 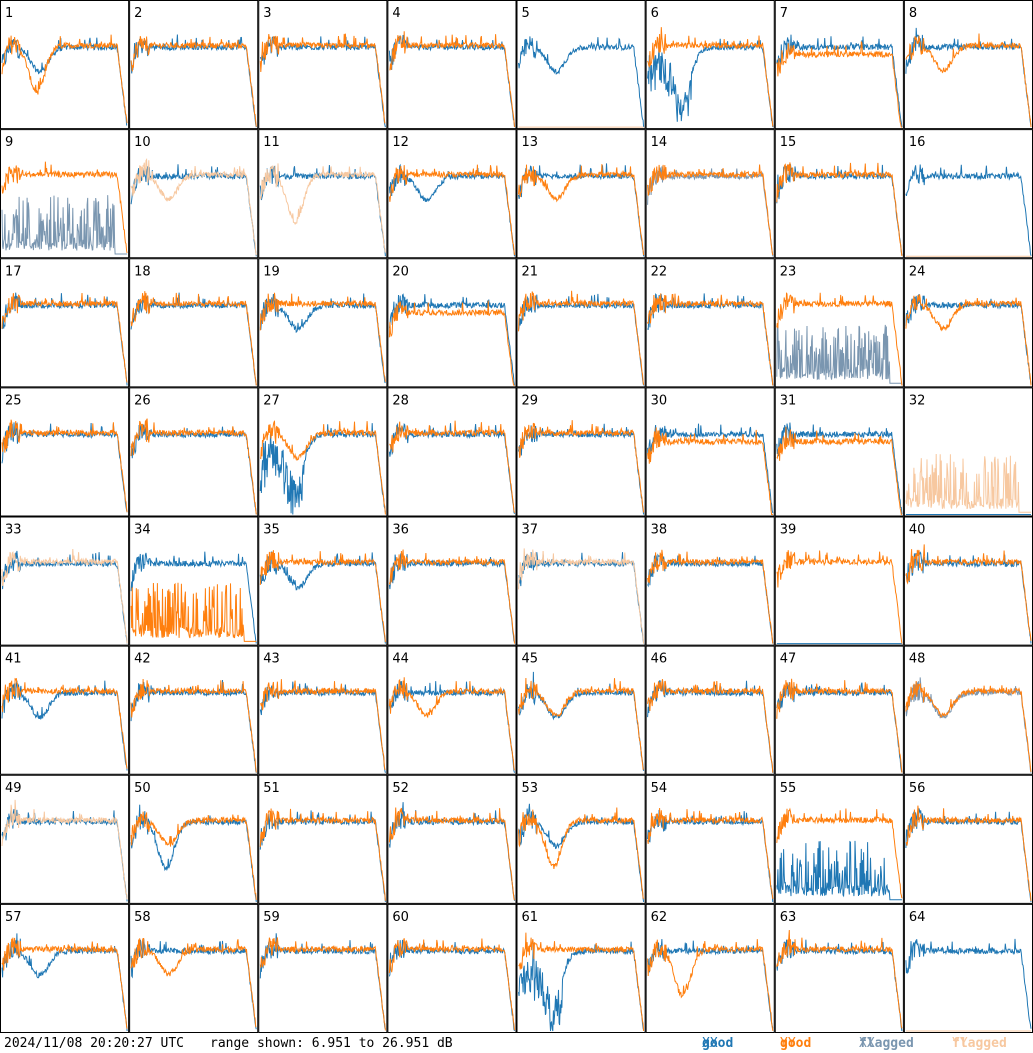 I want to click on panel-label: 13, so click(x=530, y=142).